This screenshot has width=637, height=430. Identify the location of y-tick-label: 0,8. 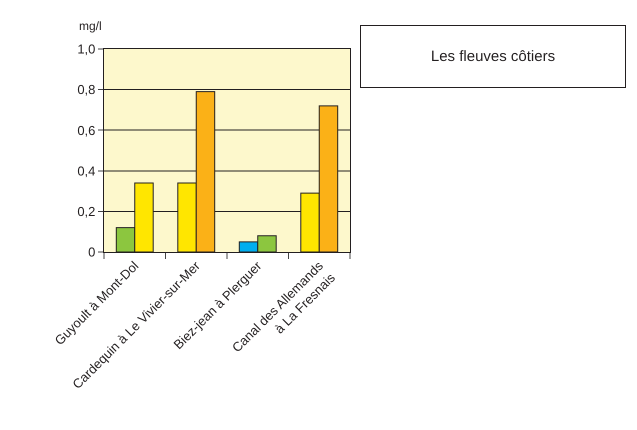
(86, 90).